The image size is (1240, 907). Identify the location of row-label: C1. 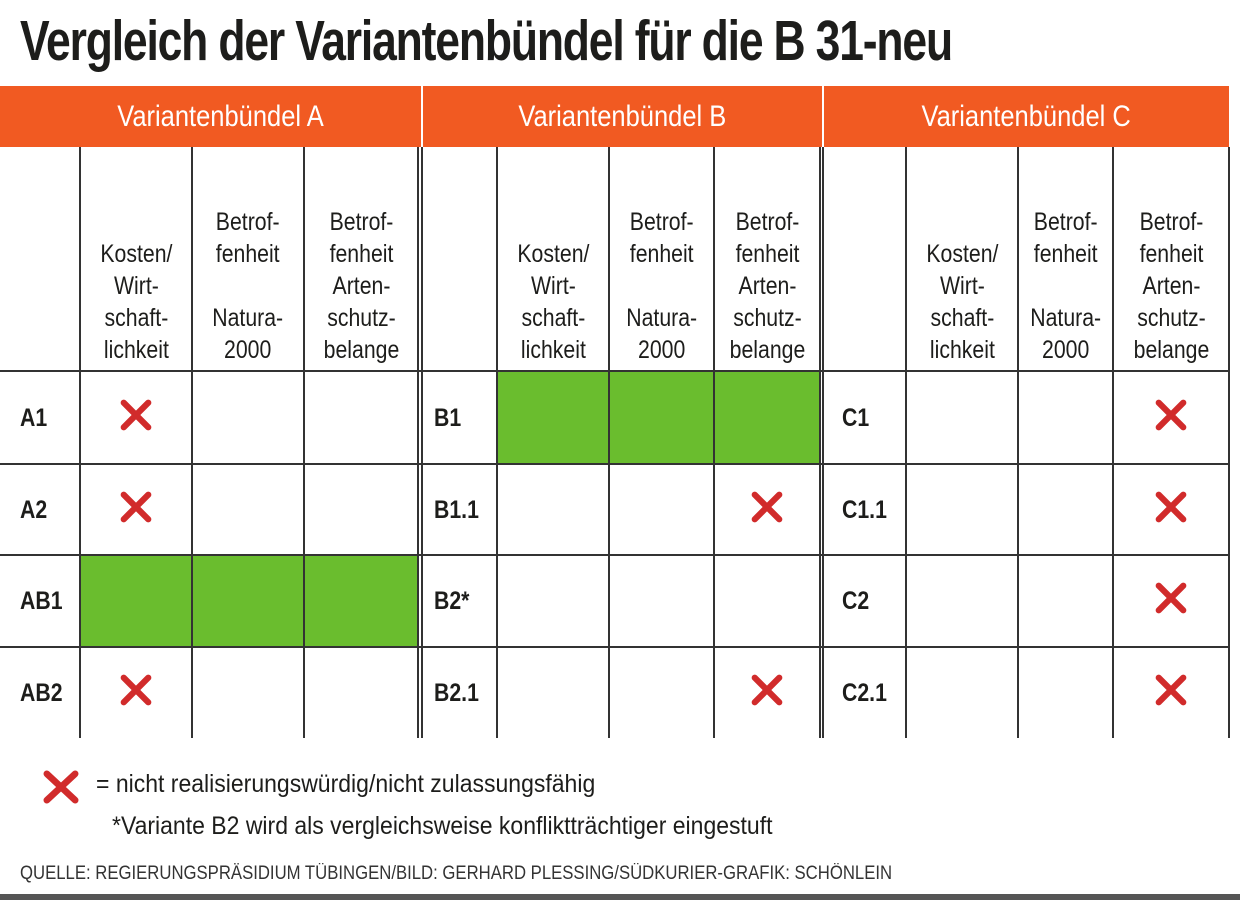
(856, 417).